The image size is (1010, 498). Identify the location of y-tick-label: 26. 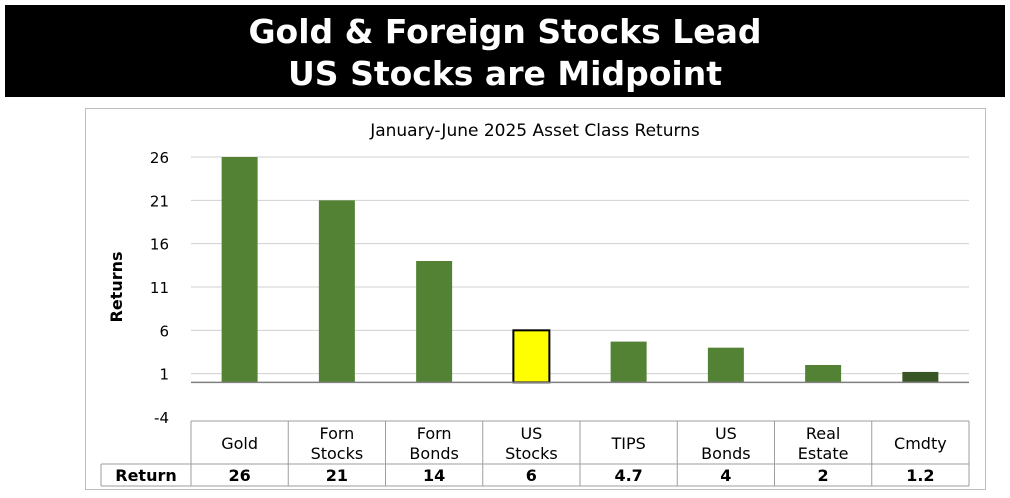
(159, 158).